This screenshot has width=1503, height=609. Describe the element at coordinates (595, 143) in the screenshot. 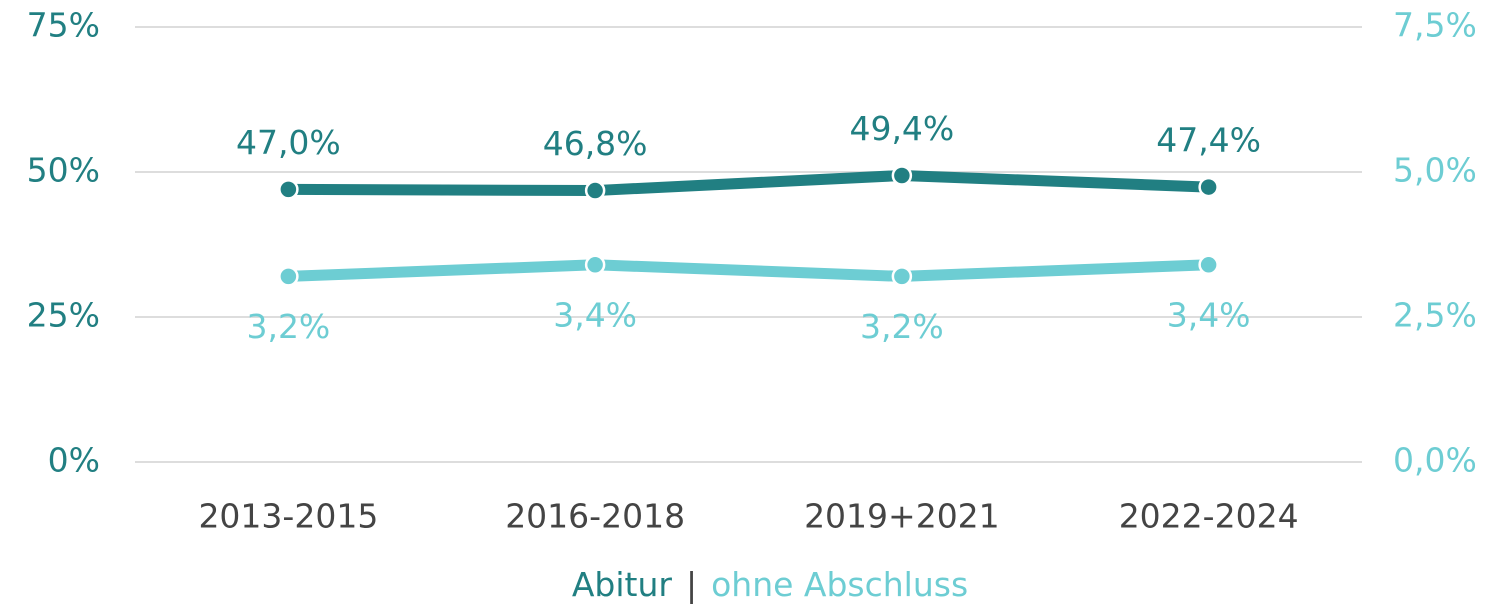

I see `data-label: 46,8%` at that location.